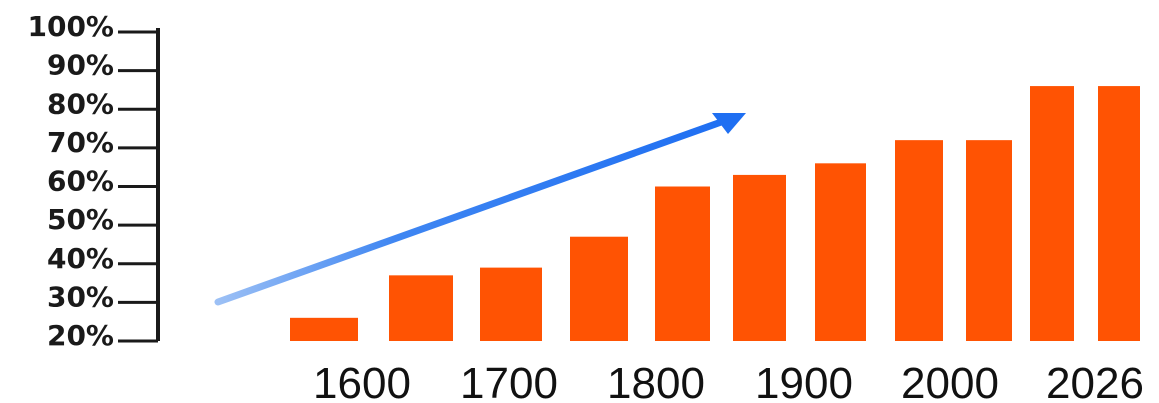 Image resolution: width=1159 pixels, height=403 pixels. I want to click on y-tick-label: 70%, so click(80, 142).